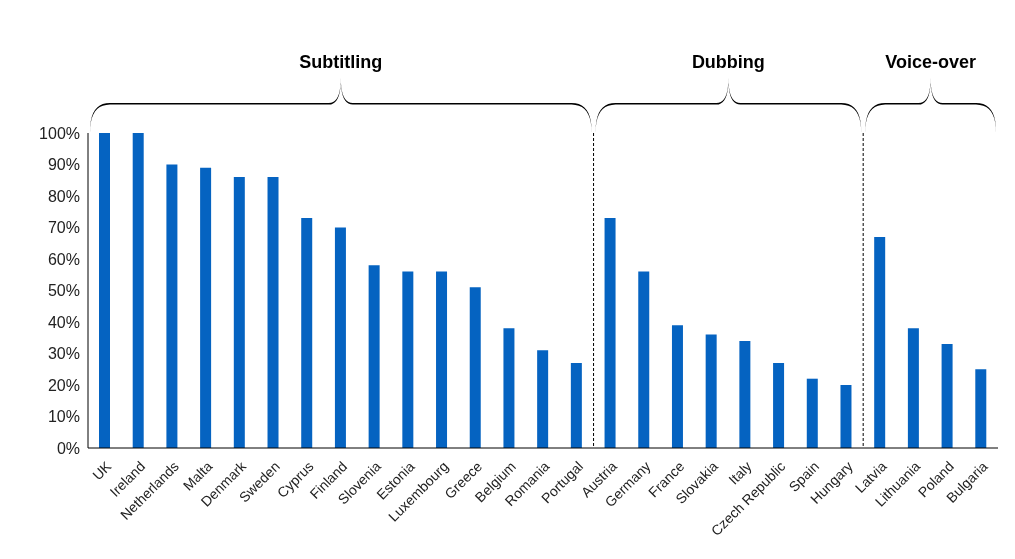 Image resolution: width=1015 pixels, height=559 pixels. I want to click on y-tick-label: 10%, so click(63, 417).